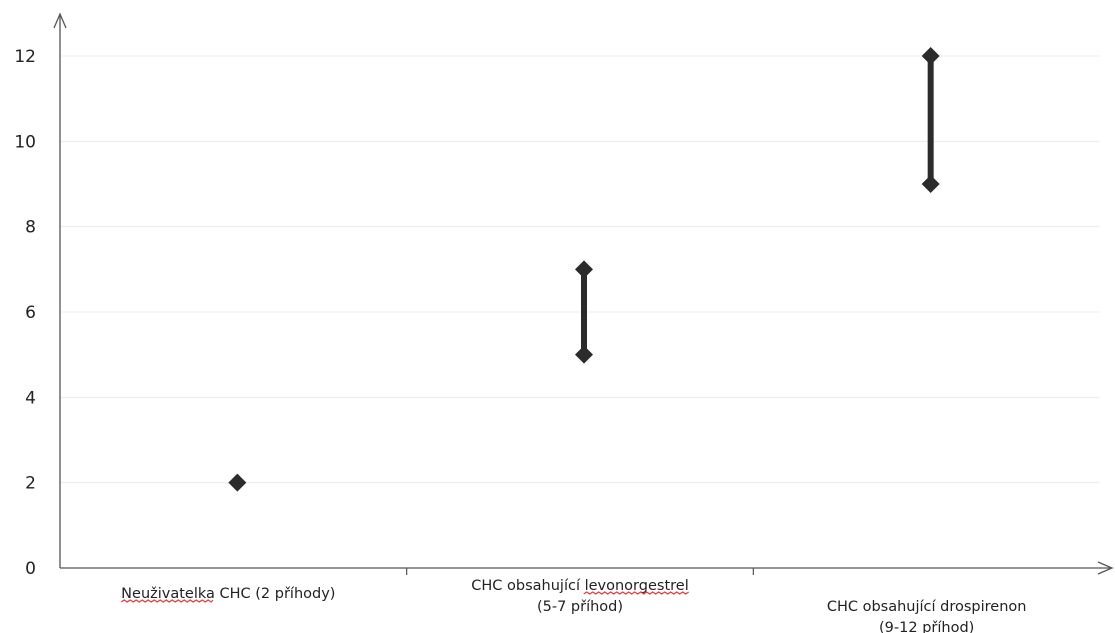  What do you see at coordinates (30, 398) in the screenshot?
I see `y-tick-label: 4` at bounding box center [30, 398].